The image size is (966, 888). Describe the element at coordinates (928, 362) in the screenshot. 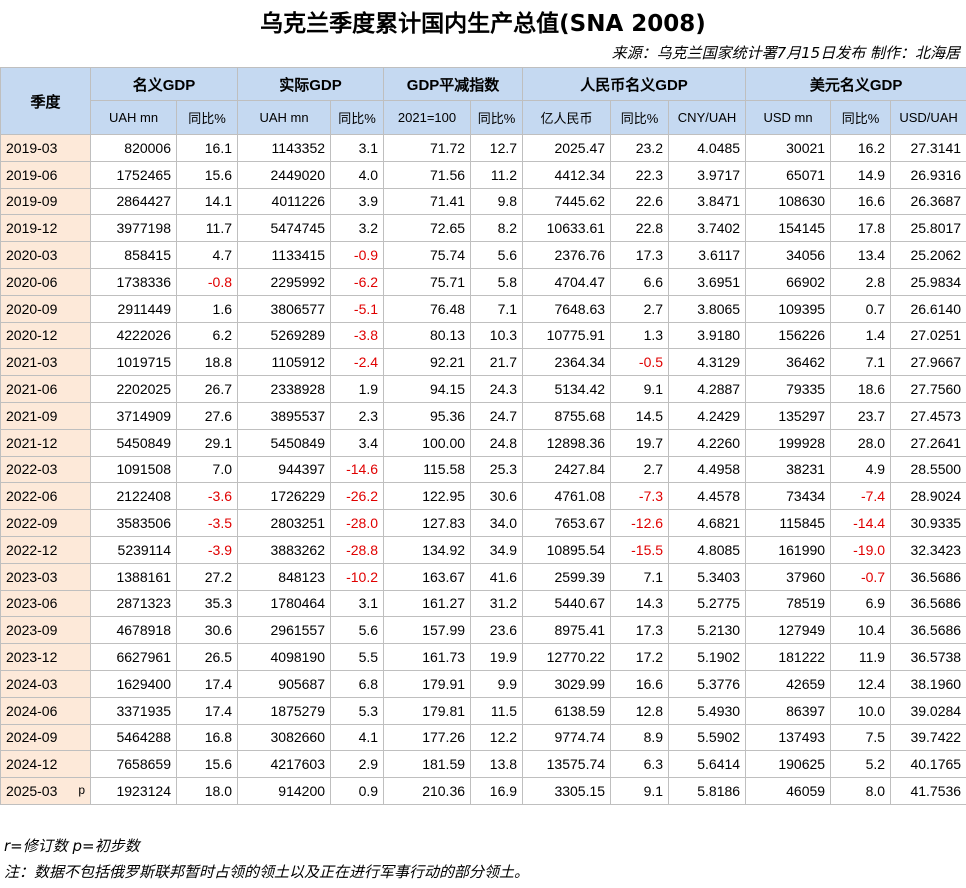

I see `value-cell: 27.9667` at that location.